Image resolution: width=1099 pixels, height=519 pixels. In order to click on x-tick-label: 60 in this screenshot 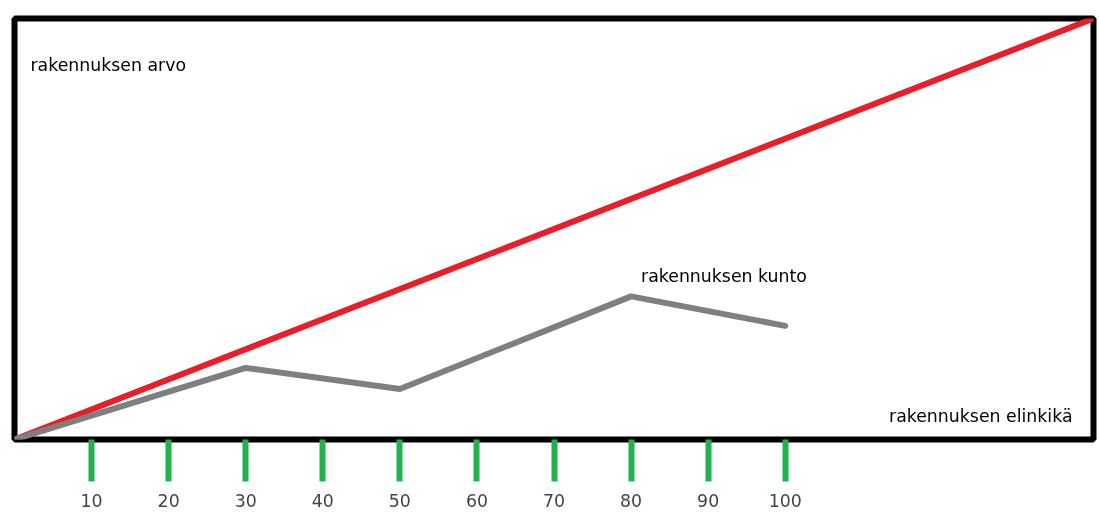, I will do `click(476, 500)`.